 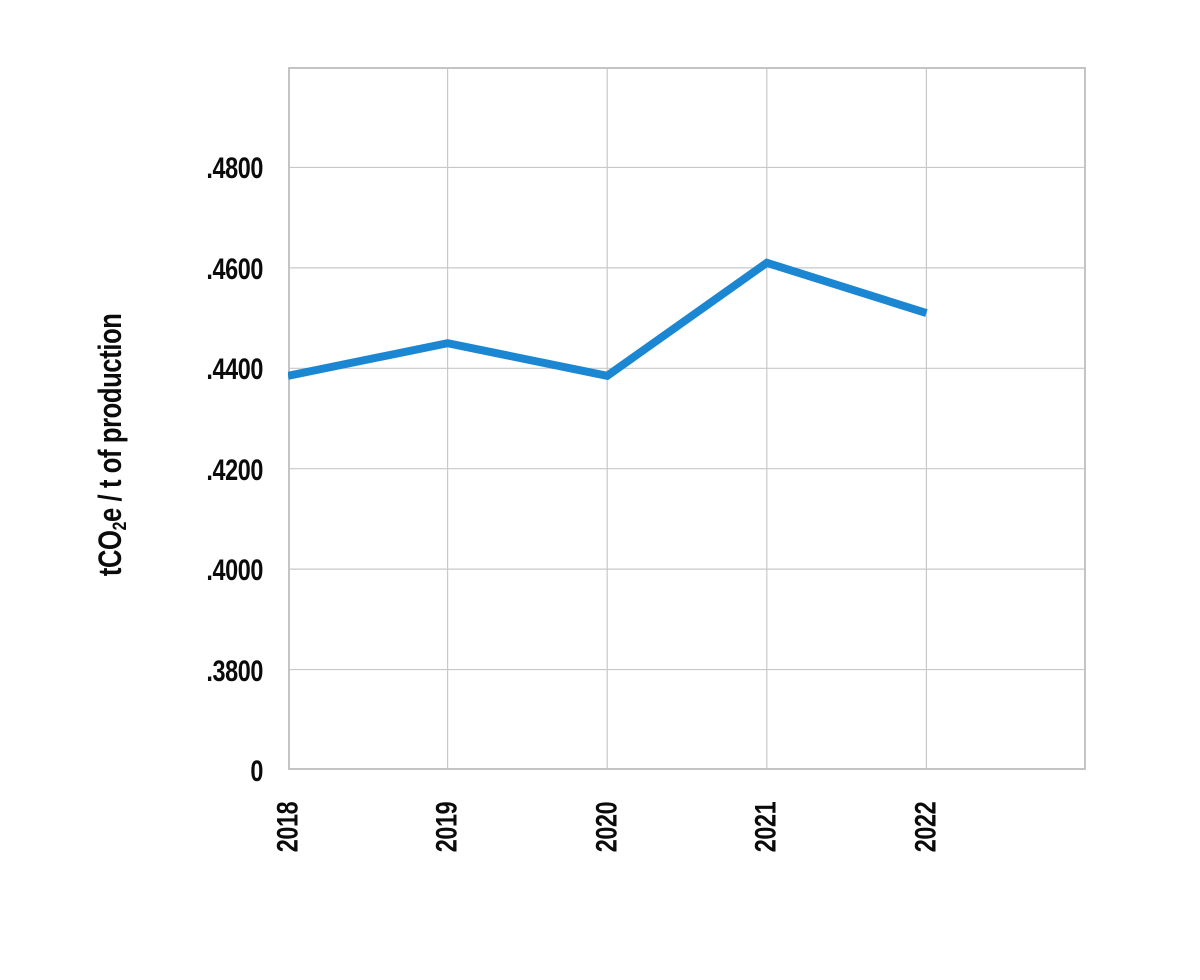 What do you see at coordinates (234, 370) in the screenshot?
I see `y-tick-label: .4400` at bounding box center [234, 370].